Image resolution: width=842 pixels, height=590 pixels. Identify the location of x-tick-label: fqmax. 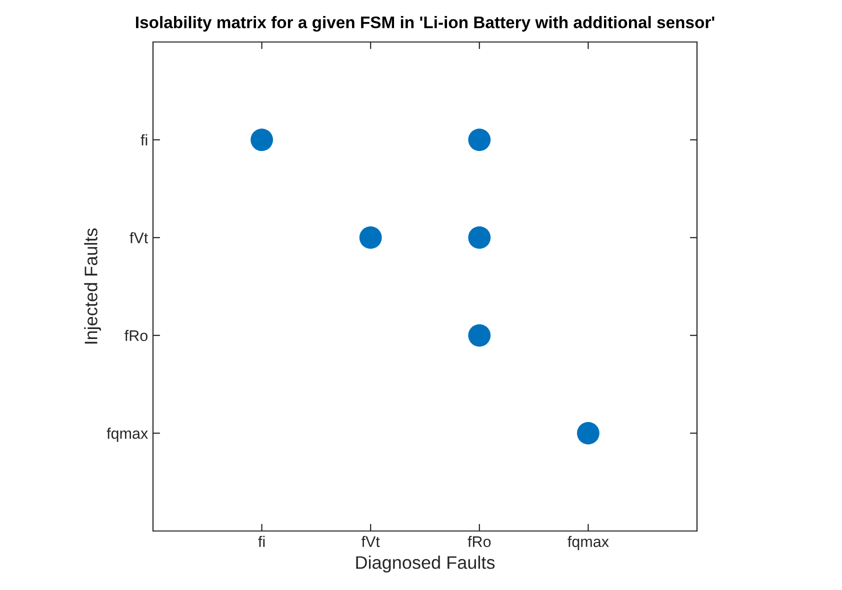
(588, 543).